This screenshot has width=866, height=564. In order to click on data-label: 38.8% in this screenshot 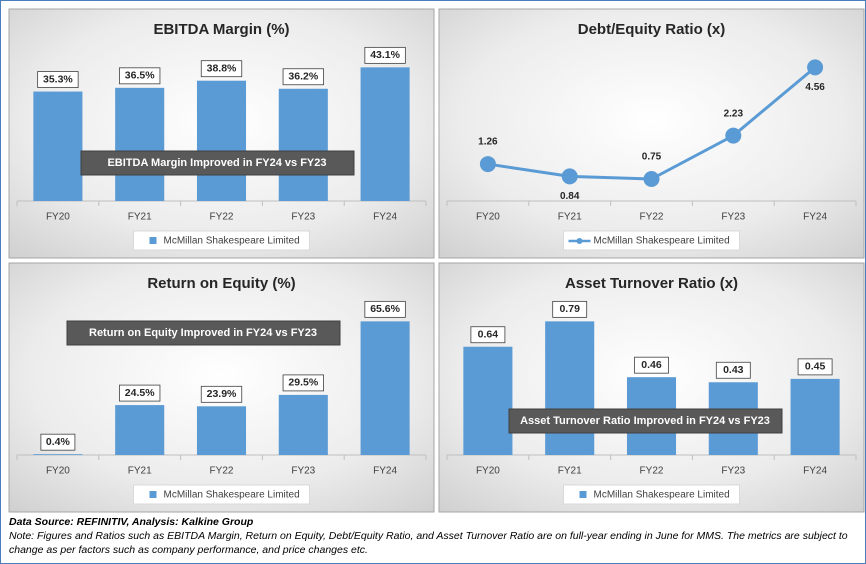, I will do `click(222, 68)`.